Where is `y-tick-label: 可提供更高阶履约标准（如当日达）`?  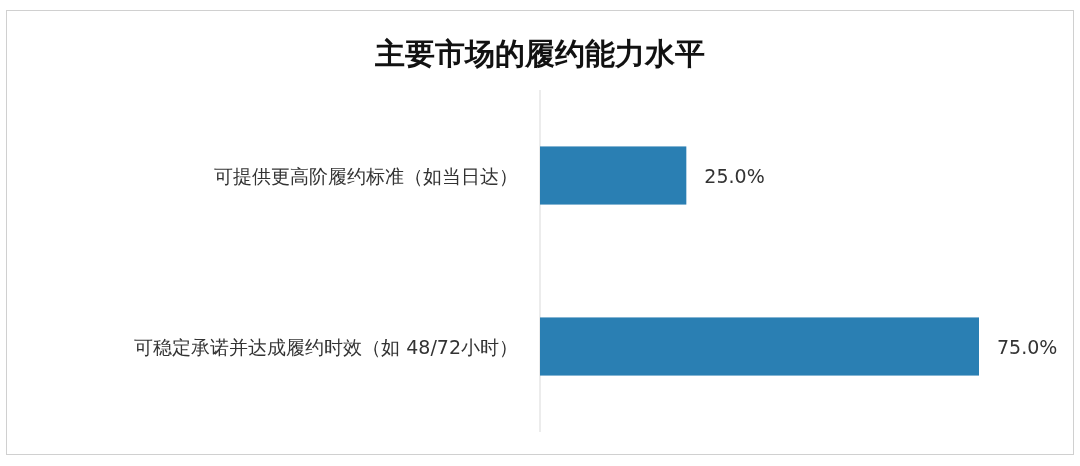 y-tick-label: 可提供更高阶履约标准（如当日达） is located at coordinates (366, 175).